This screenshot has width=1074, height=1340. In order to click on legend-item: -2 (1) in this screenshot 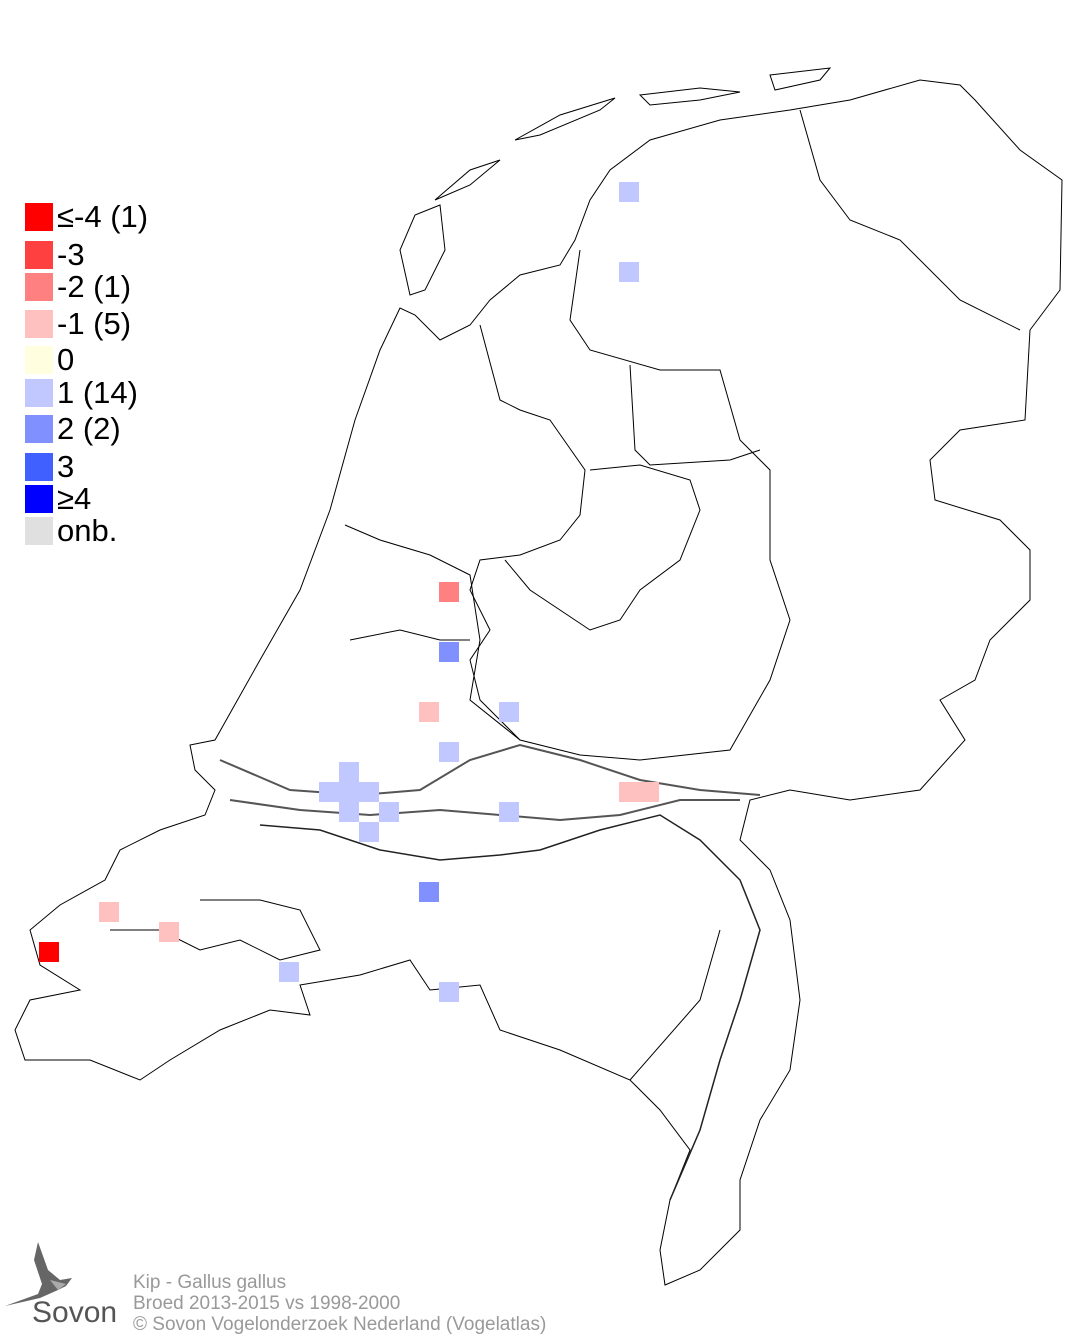, I will do `click(78, 286)`.